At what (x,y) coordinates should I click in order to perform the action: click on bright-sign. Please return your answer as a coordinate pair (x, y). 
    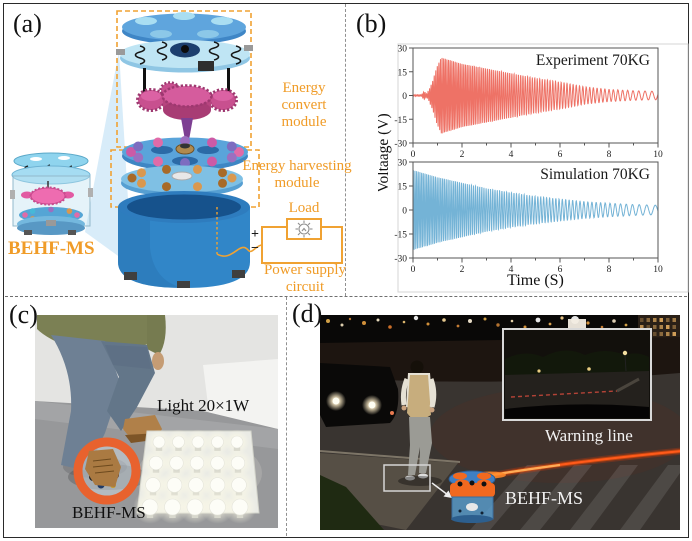
    Looking at the image, I should click on (577, 324).